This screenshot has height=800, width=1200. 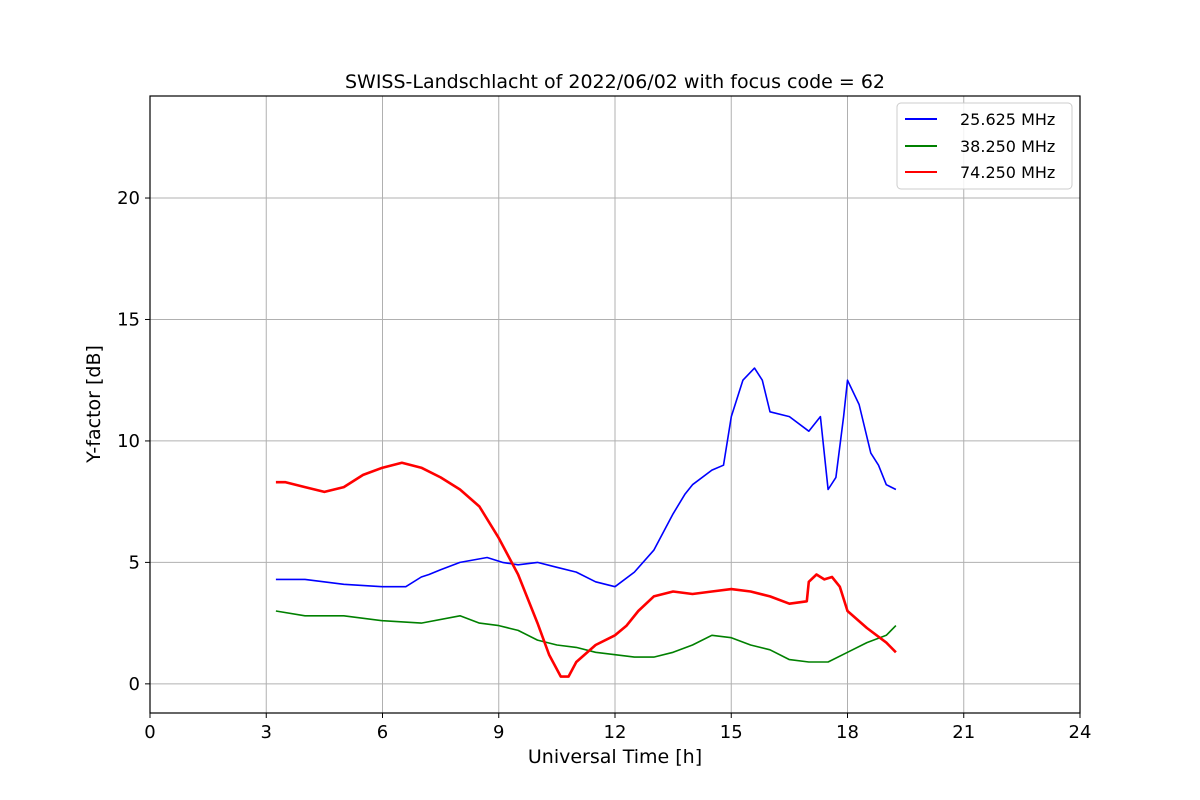 What do you see at coordinates (1080, 732) in the screenshot?
I see `x-tick-label: 24` at bounding box center [1080, 732].